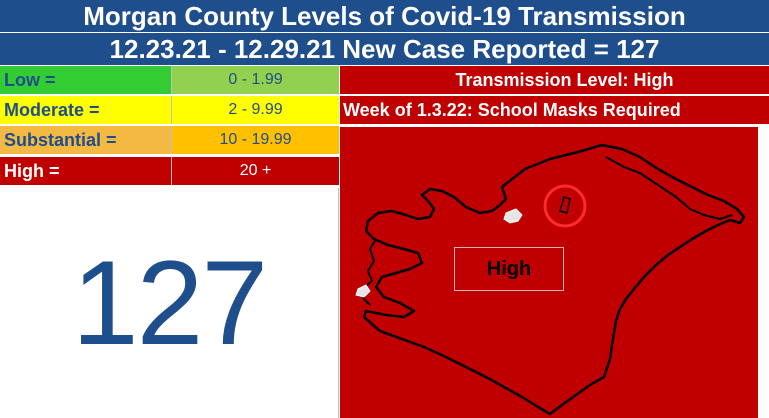 Image resolution: width=769 pixels, height=418 pixels. Describe the element at coordinates (554, 110) in the screenshot. I see `school-mask-notice: Week of 1.3.22: School Masks Required` at that location.